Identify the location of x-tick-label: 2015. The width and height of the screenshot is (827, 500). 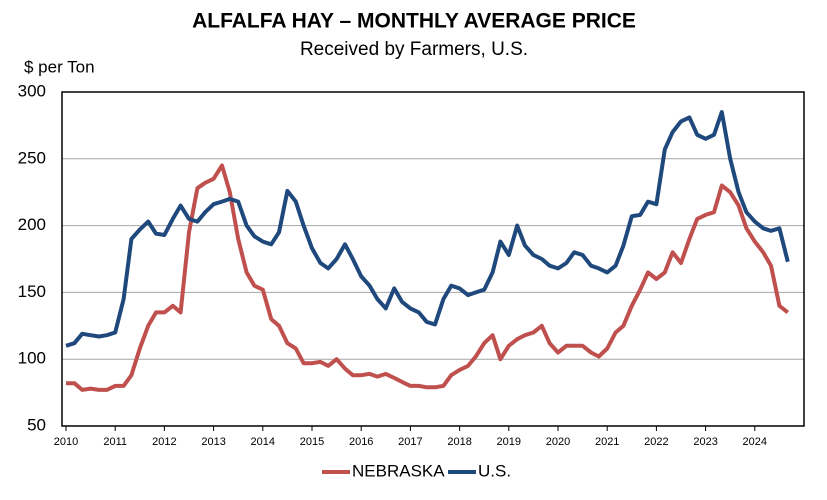
(312, 442).